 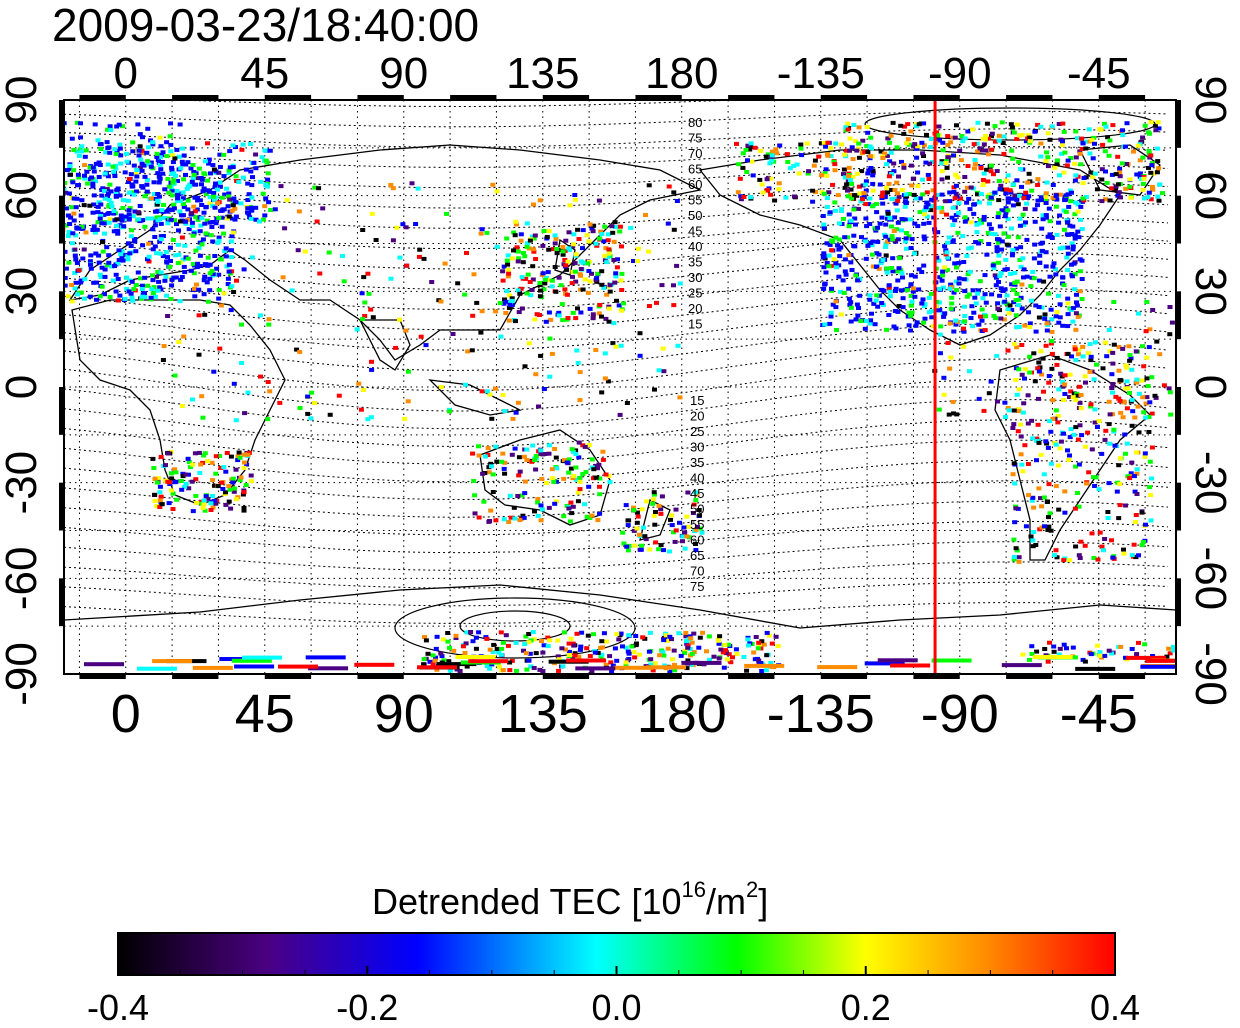 What do you see at coordinates (616, 347) in the screenshot?
I see `mag-lat-contour` at bounding box center [616, 347].